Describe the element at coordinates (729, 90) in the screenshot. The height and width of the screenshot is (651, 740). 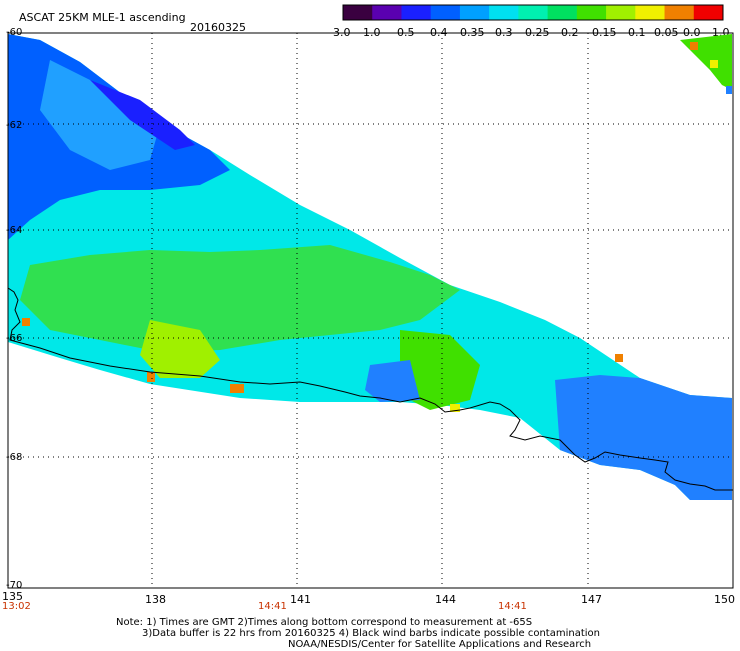
I see `swath-blue-cell` at that location.